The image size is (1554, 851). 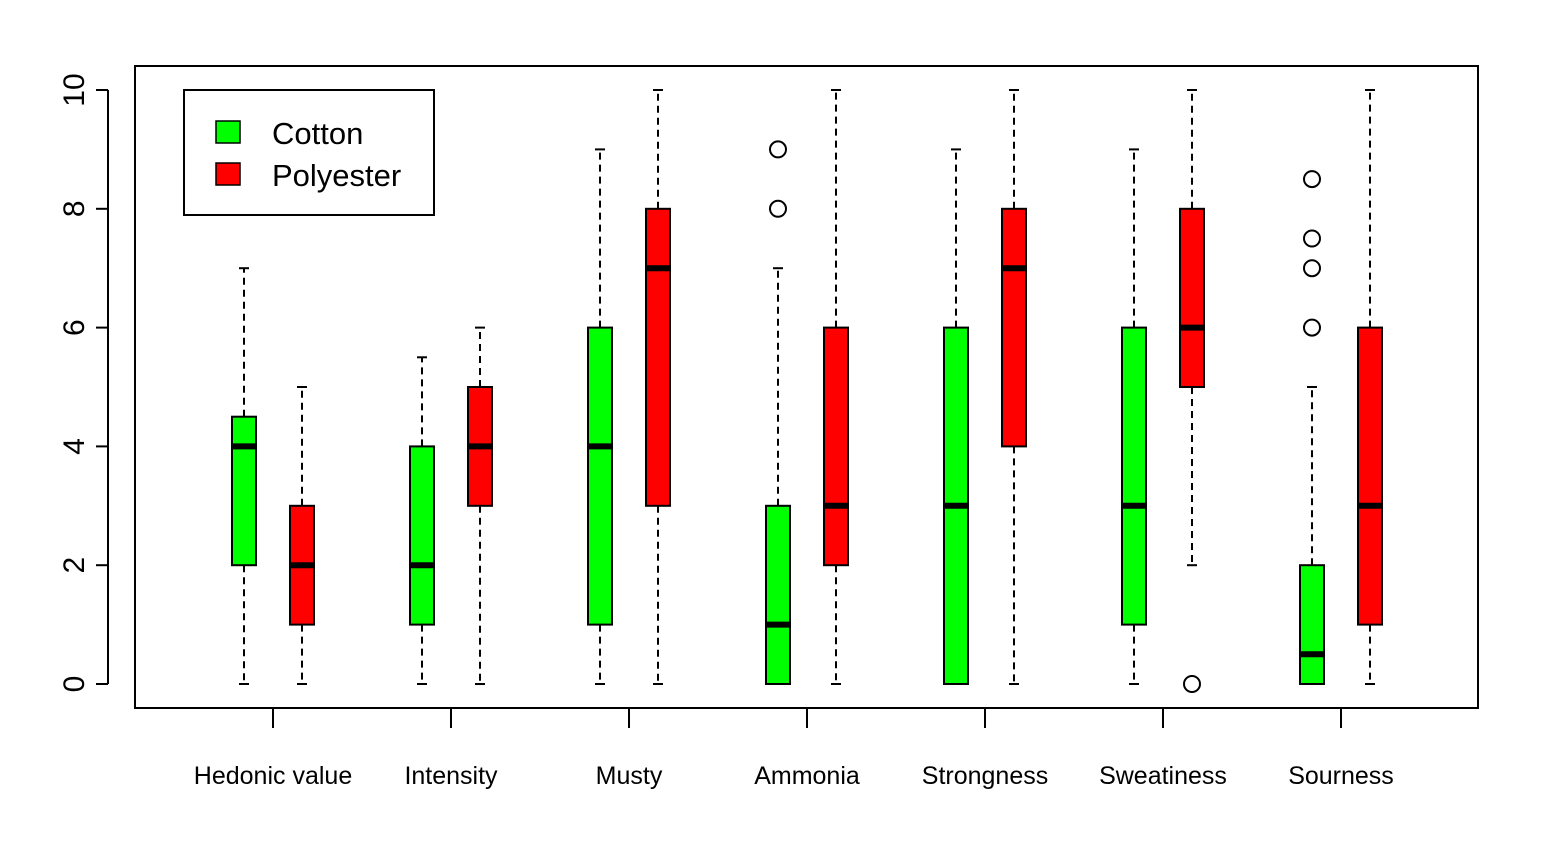 What do you see at coordinates (273, 776) in the screenshot?
I see `x-tick-label: Hedonic value` at bounding box center [273, 776].